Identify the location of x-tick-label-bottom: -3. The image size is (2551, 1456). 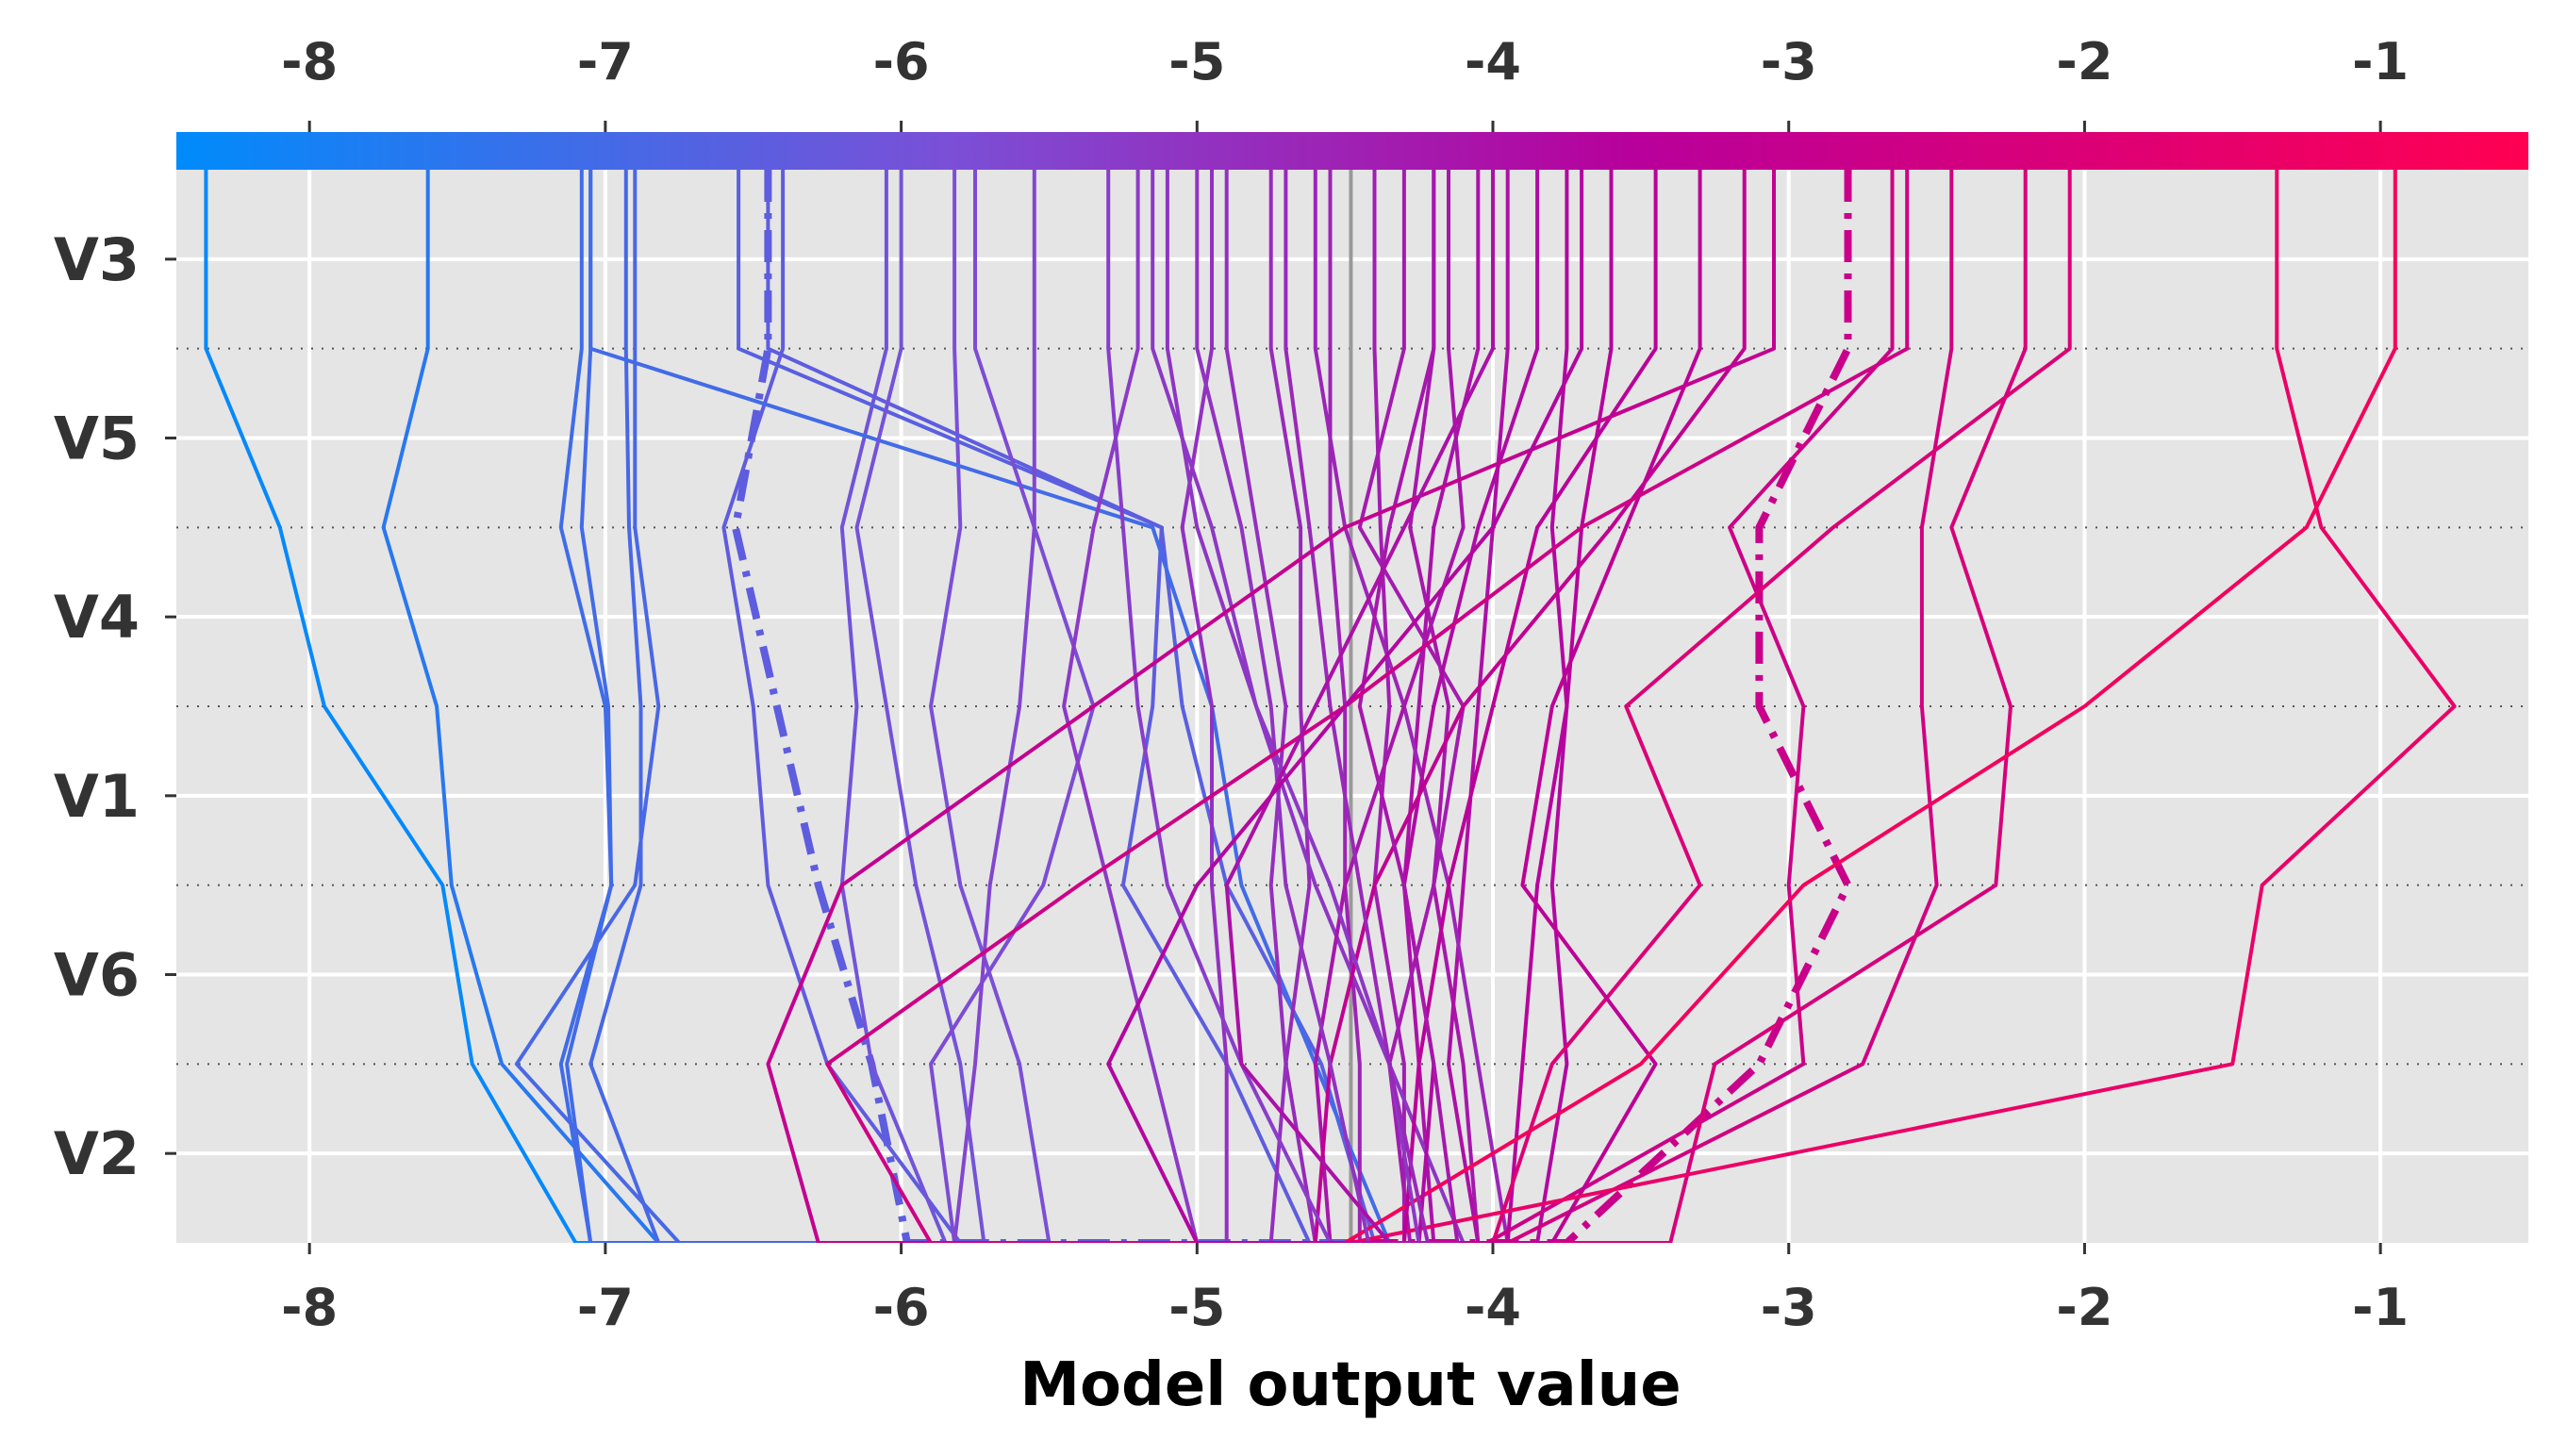
(1789, 1308).